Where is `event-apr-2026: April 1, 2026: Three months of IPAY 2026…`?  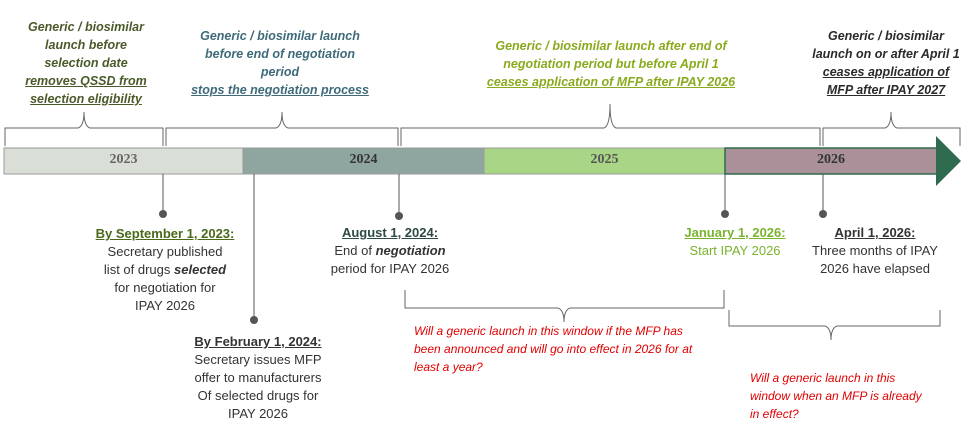 event-apr-2026: April 1, 2026: Three months of IPAY 2026… is located at coordinates (875, 250).